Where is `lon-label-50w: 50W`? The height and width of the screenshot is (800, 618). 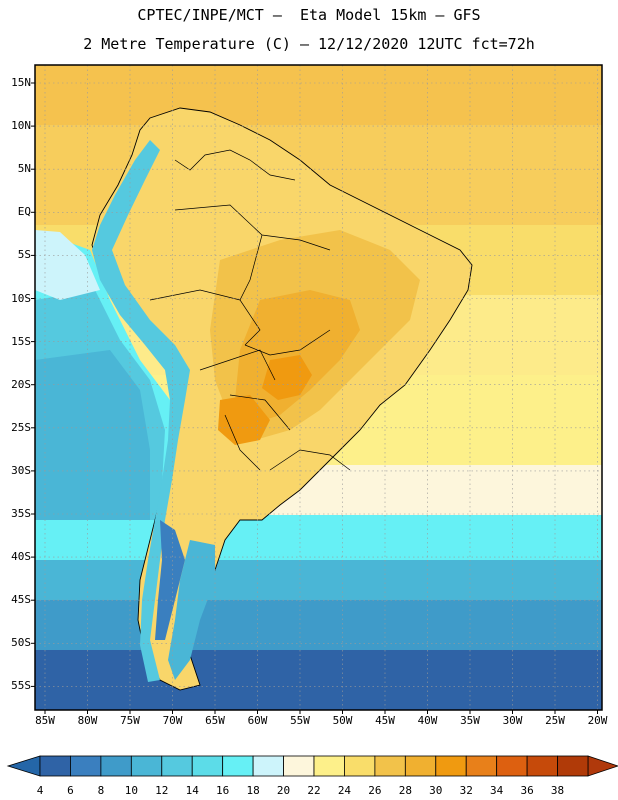
lon-label-50w: 50W is located at coordinates (342, 720).